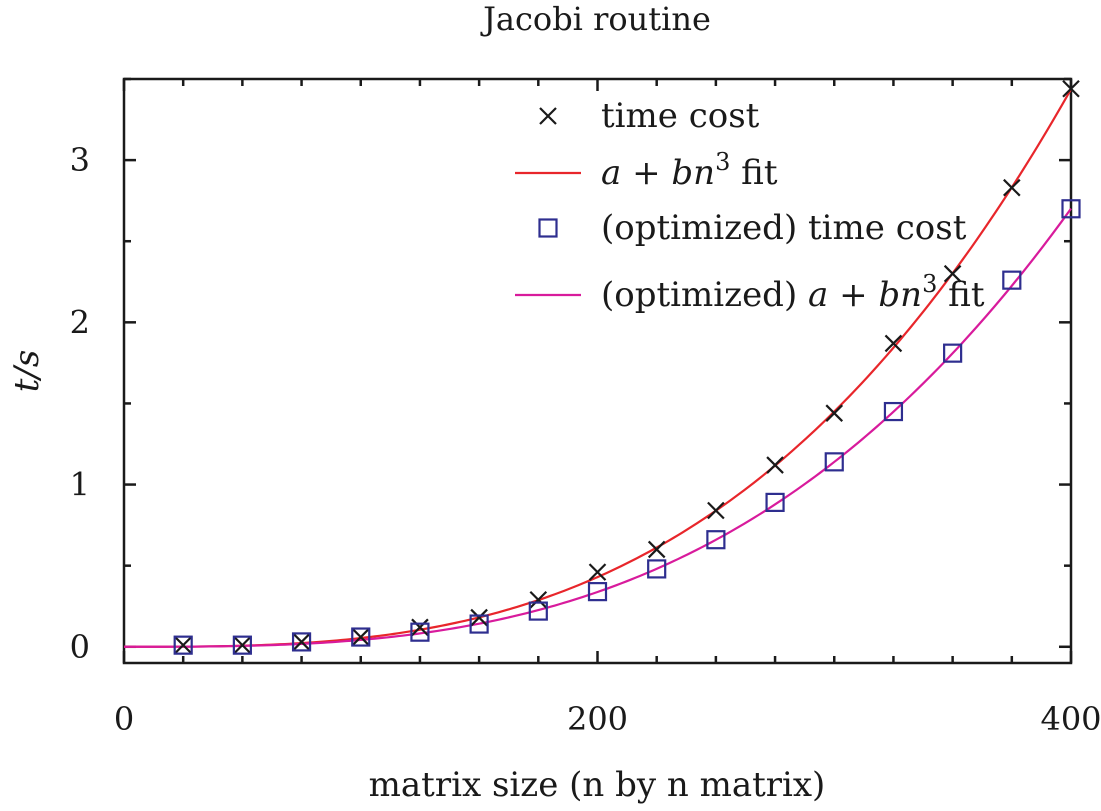 The width and height of the screenshot is (1101, 811). I want to click on legend-label: a + bn3 fit, so click(689, 170).